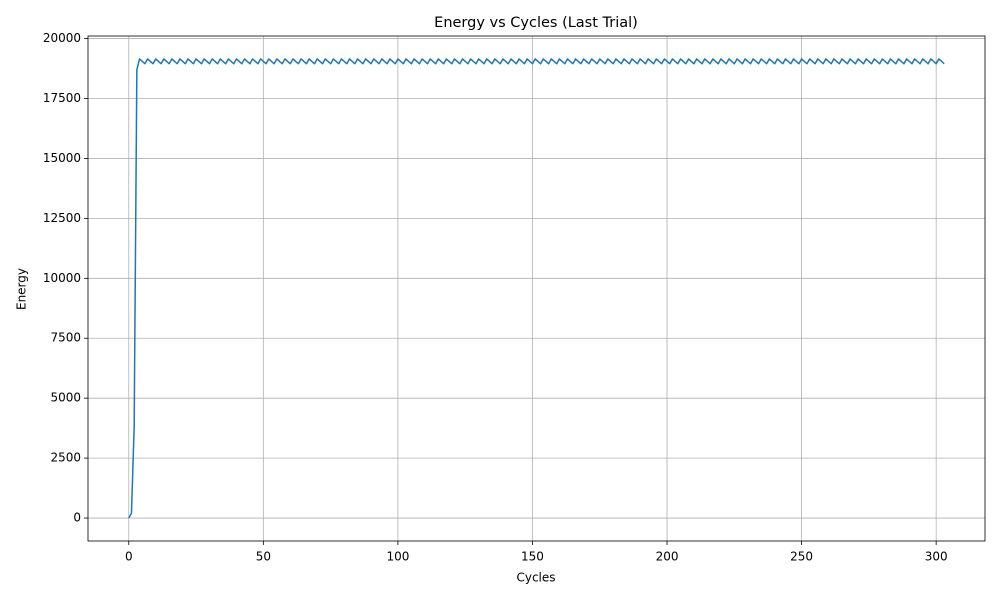  What do you see at coordinates (62, 38) in the screenshot?
I see `y-tick-label: 20000` at bounding box center [62, 38].